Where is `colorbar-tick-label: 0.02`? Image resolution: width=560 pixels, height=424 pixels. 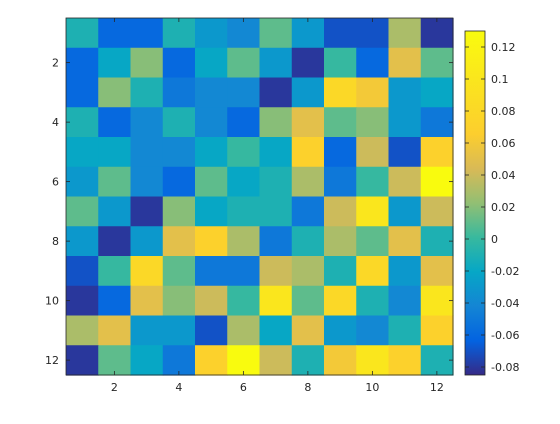
colorbar-tick-label: 0.02 is located at coordinates (503, 207).